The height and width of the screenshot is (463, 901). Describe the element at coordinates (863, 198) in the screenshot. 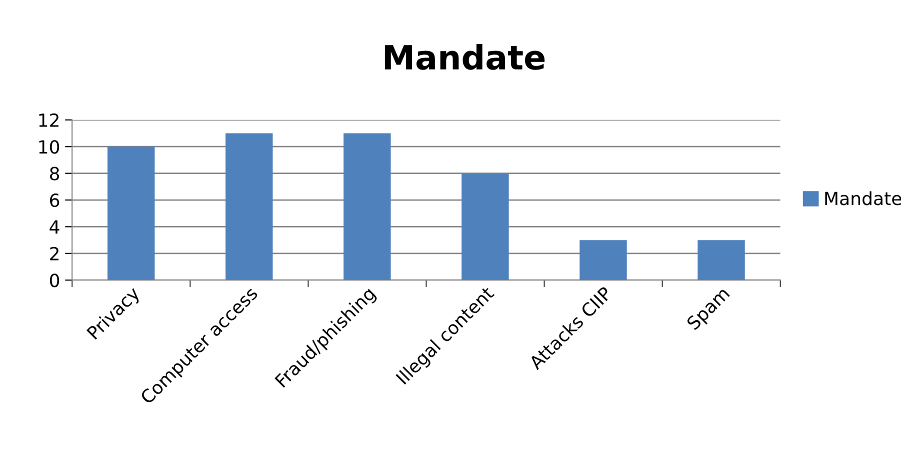

I see `legend-label: Mandate` at that location.